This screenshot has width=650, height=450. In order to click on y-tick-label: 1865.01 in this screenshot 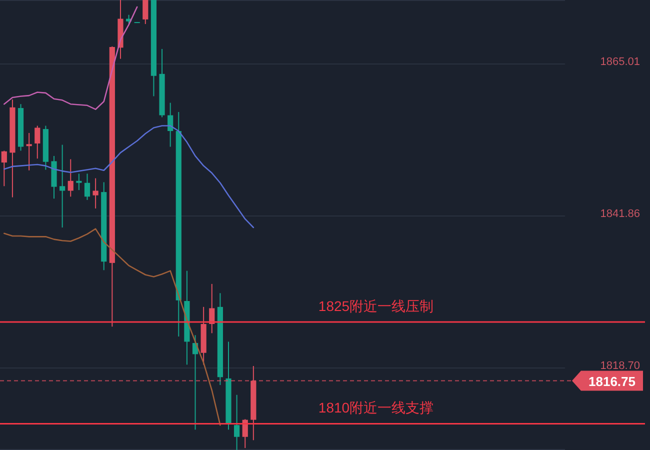, I will do `click(620, 62)`.